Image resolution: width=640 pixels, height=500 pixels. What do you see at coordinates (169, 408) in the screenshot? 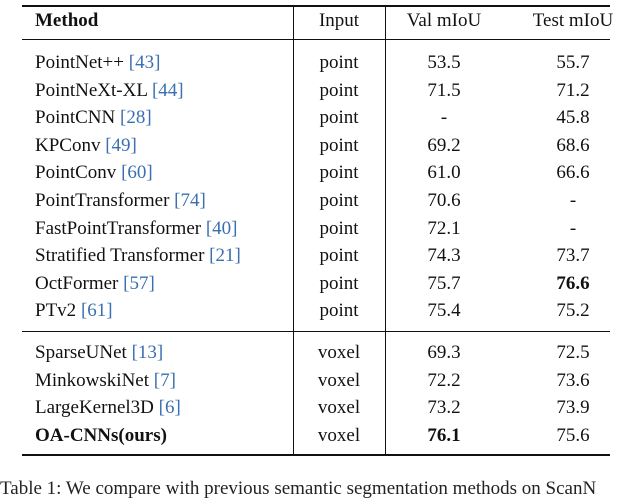
I see `citation: [6]` at bounding box center [169, 408].